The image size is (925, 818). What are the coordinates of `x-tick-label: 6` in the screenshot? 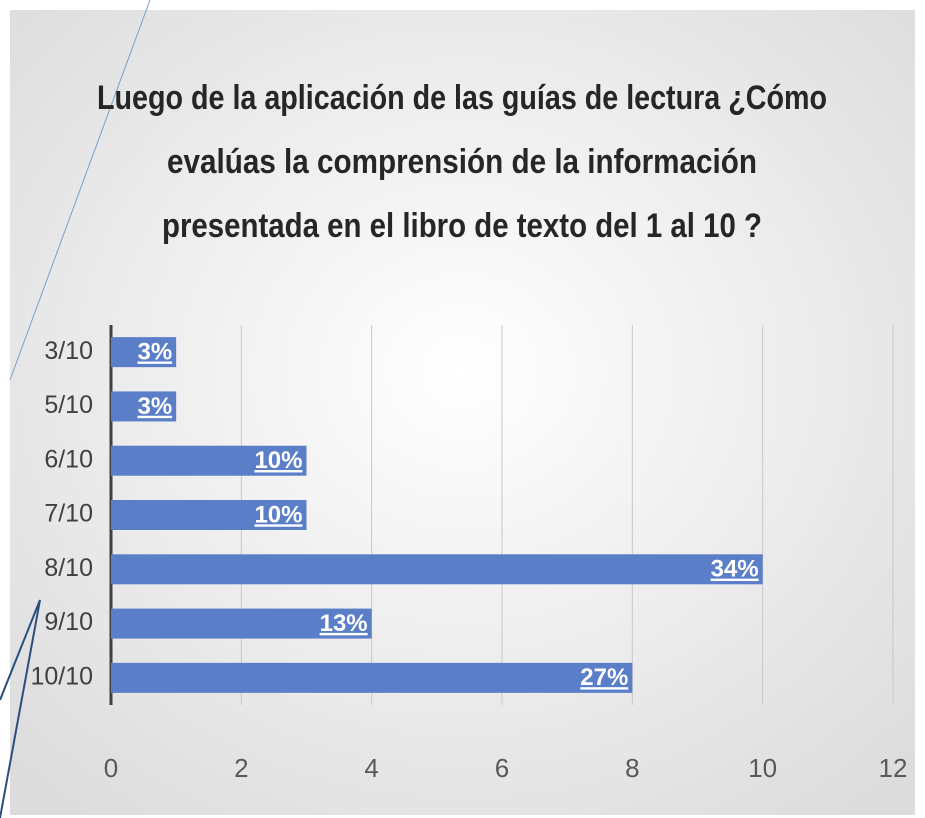 It's located at (502, 768).